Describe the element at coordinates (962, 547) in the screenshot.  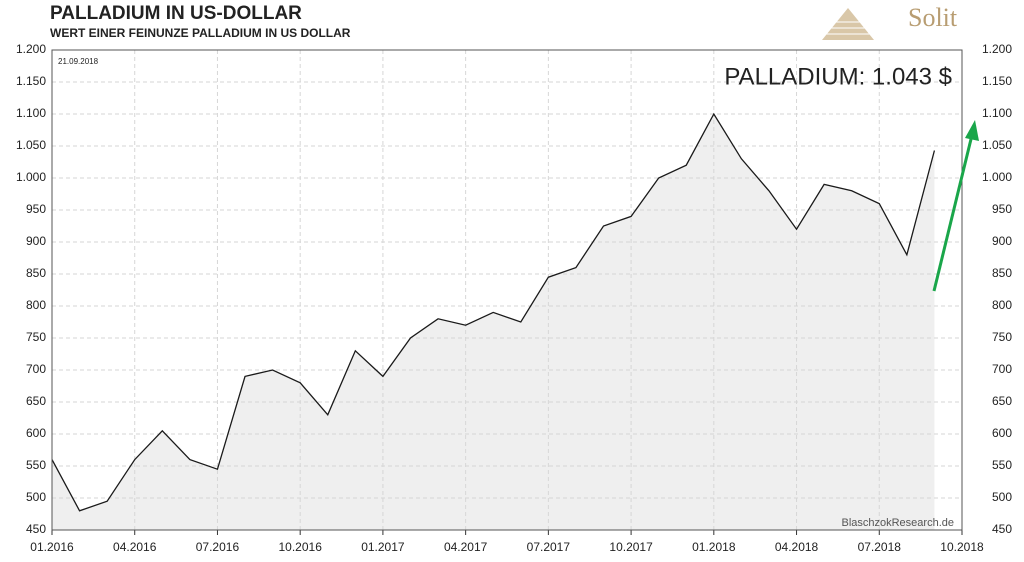
I see `x-tick-label: 10.2018` at that location.